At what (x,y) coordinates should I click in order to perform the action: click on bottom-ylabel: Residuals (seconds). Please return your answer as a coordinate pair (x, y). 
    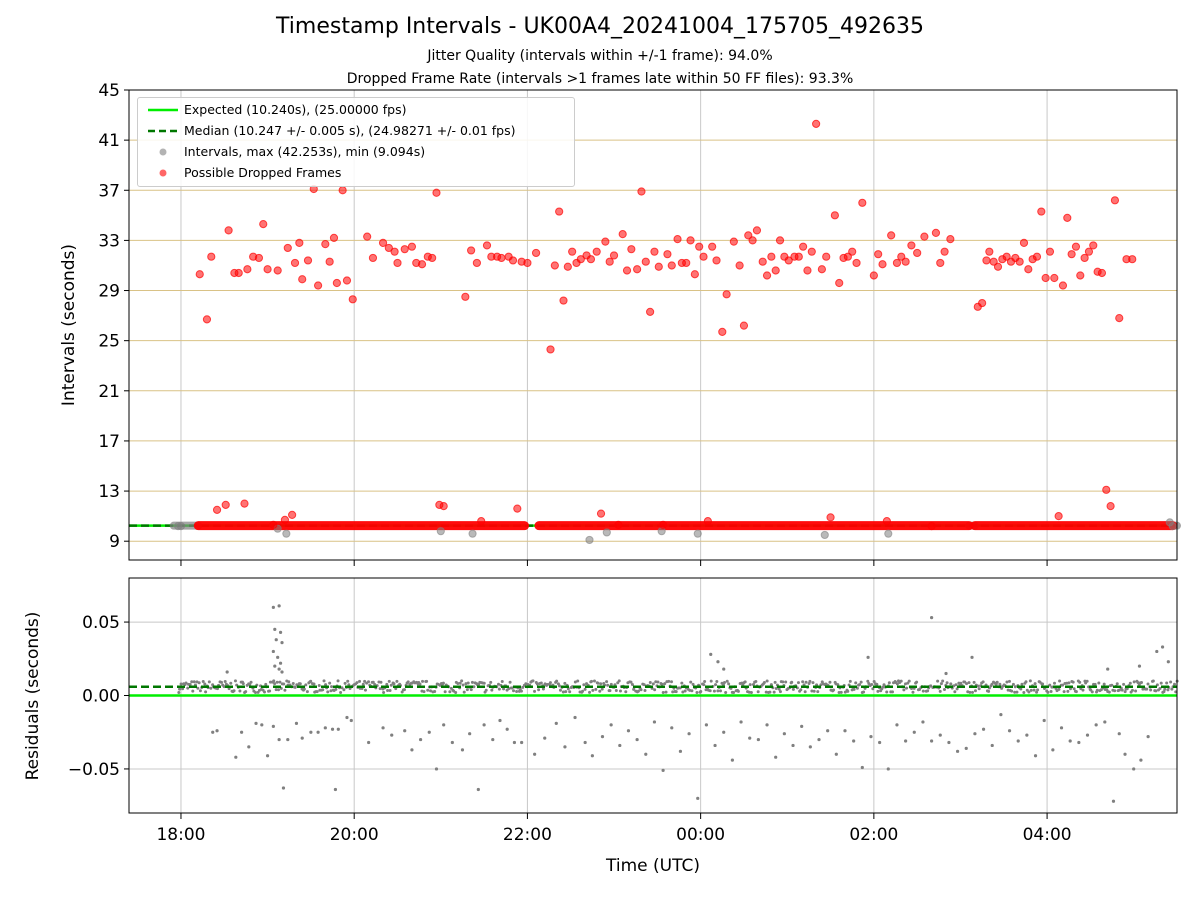
    Looking at the image, I should click on (33, 696).